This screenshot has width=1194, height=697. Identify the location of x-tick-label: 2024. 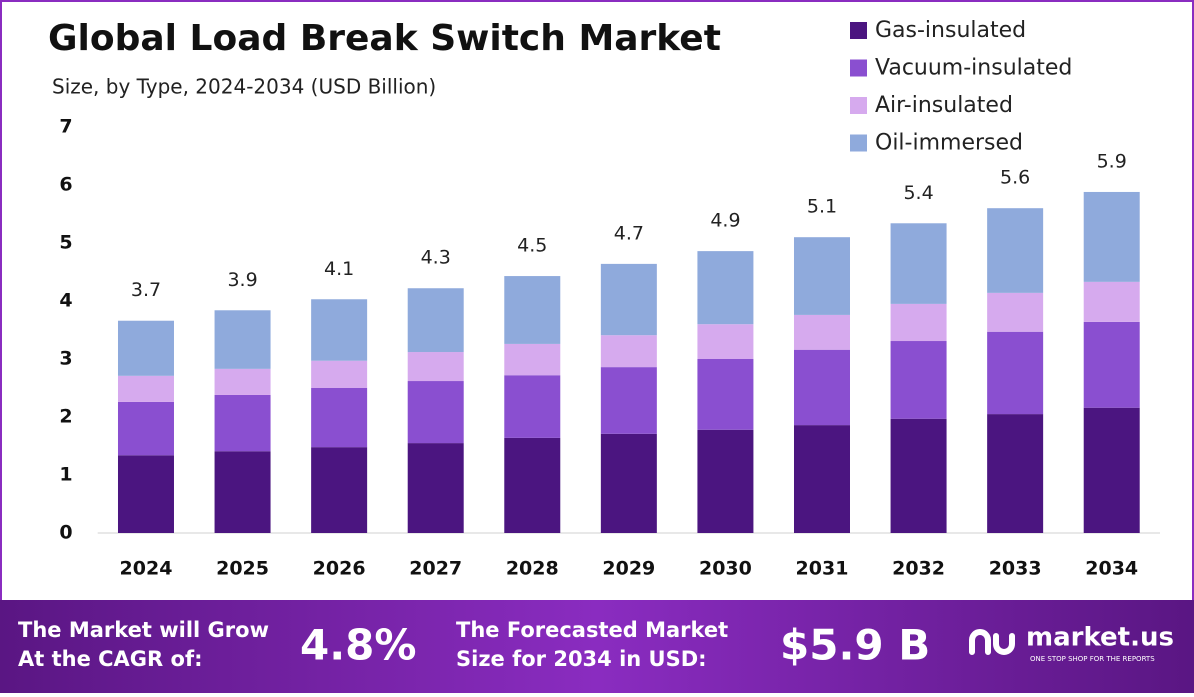
(146, 569).